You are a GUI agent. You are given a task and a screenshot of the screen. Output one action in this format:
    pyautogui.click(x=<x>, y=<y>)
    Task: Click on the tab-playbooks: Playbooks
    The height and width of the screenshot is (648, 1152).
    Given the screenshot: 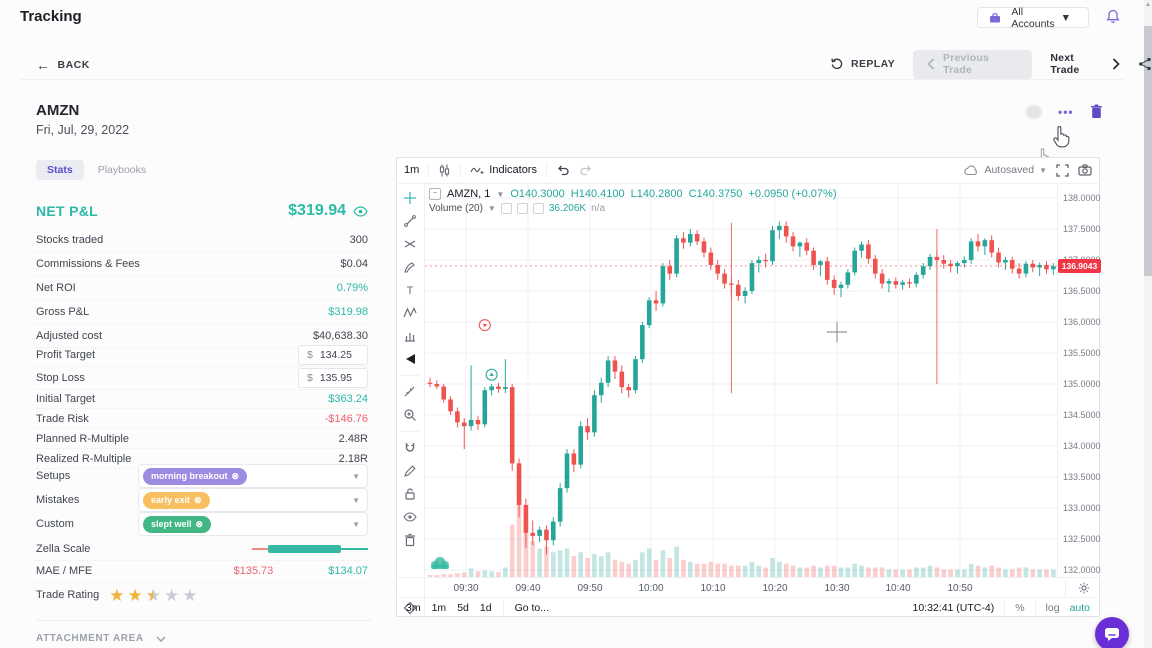 What is the action you would take?
    pyautogui.click(x=122, y=170)
    